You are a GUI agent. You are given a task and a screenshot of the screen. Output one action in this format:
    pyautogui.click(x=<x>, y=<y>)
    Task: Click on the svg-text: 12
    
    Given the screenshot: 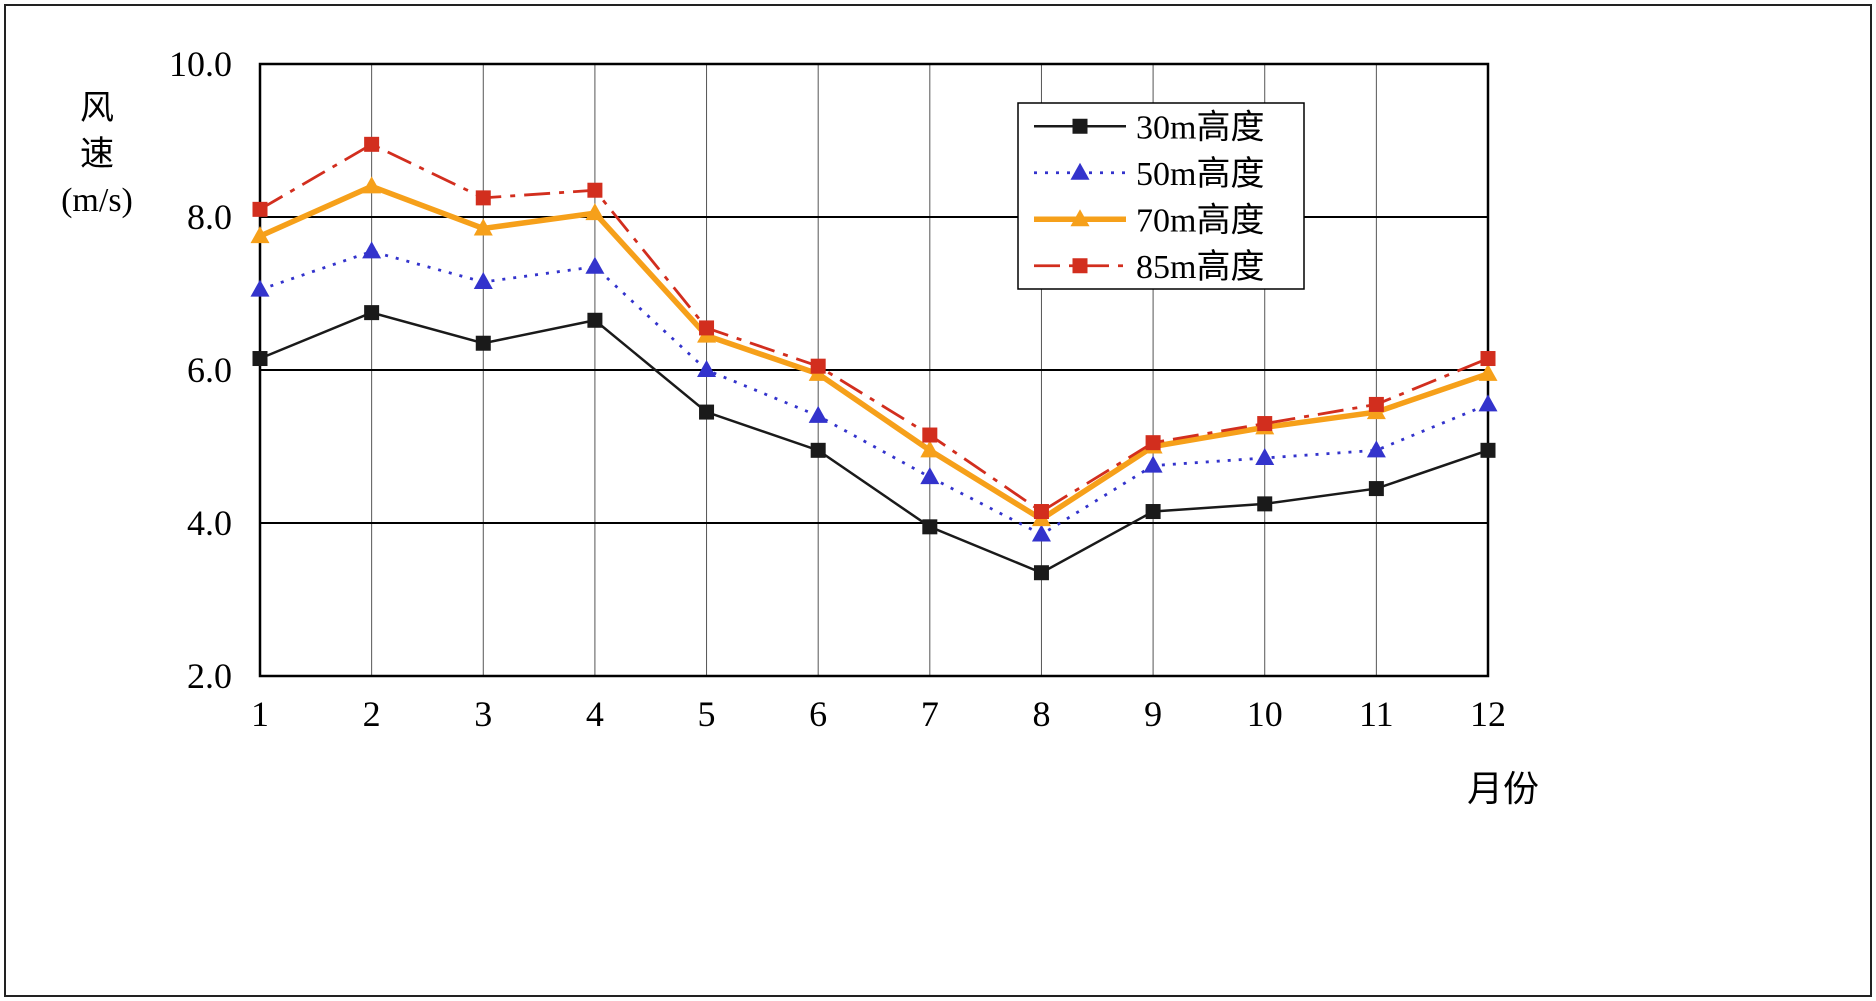 What is the action you would take?
    pyautogui.click(x=1488, y=714)
    